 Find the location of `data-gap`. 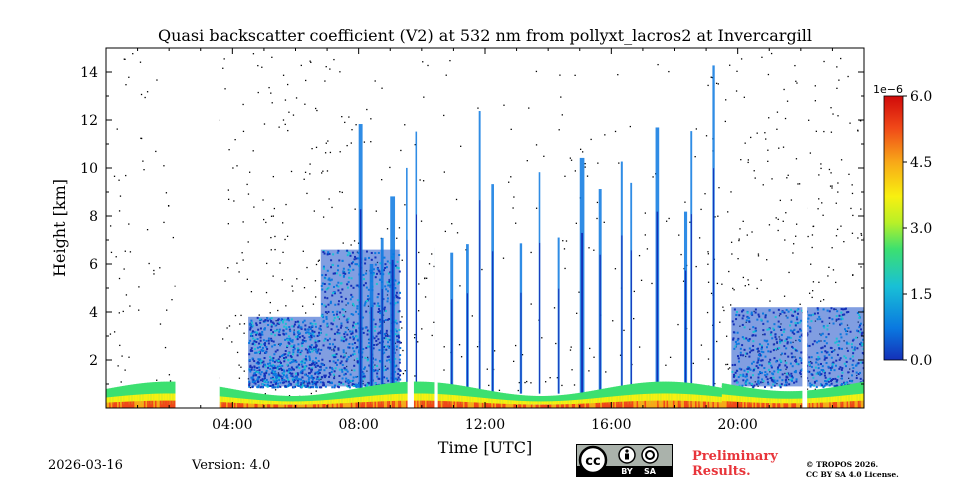

data-gap is located at coordinates (805, 228).